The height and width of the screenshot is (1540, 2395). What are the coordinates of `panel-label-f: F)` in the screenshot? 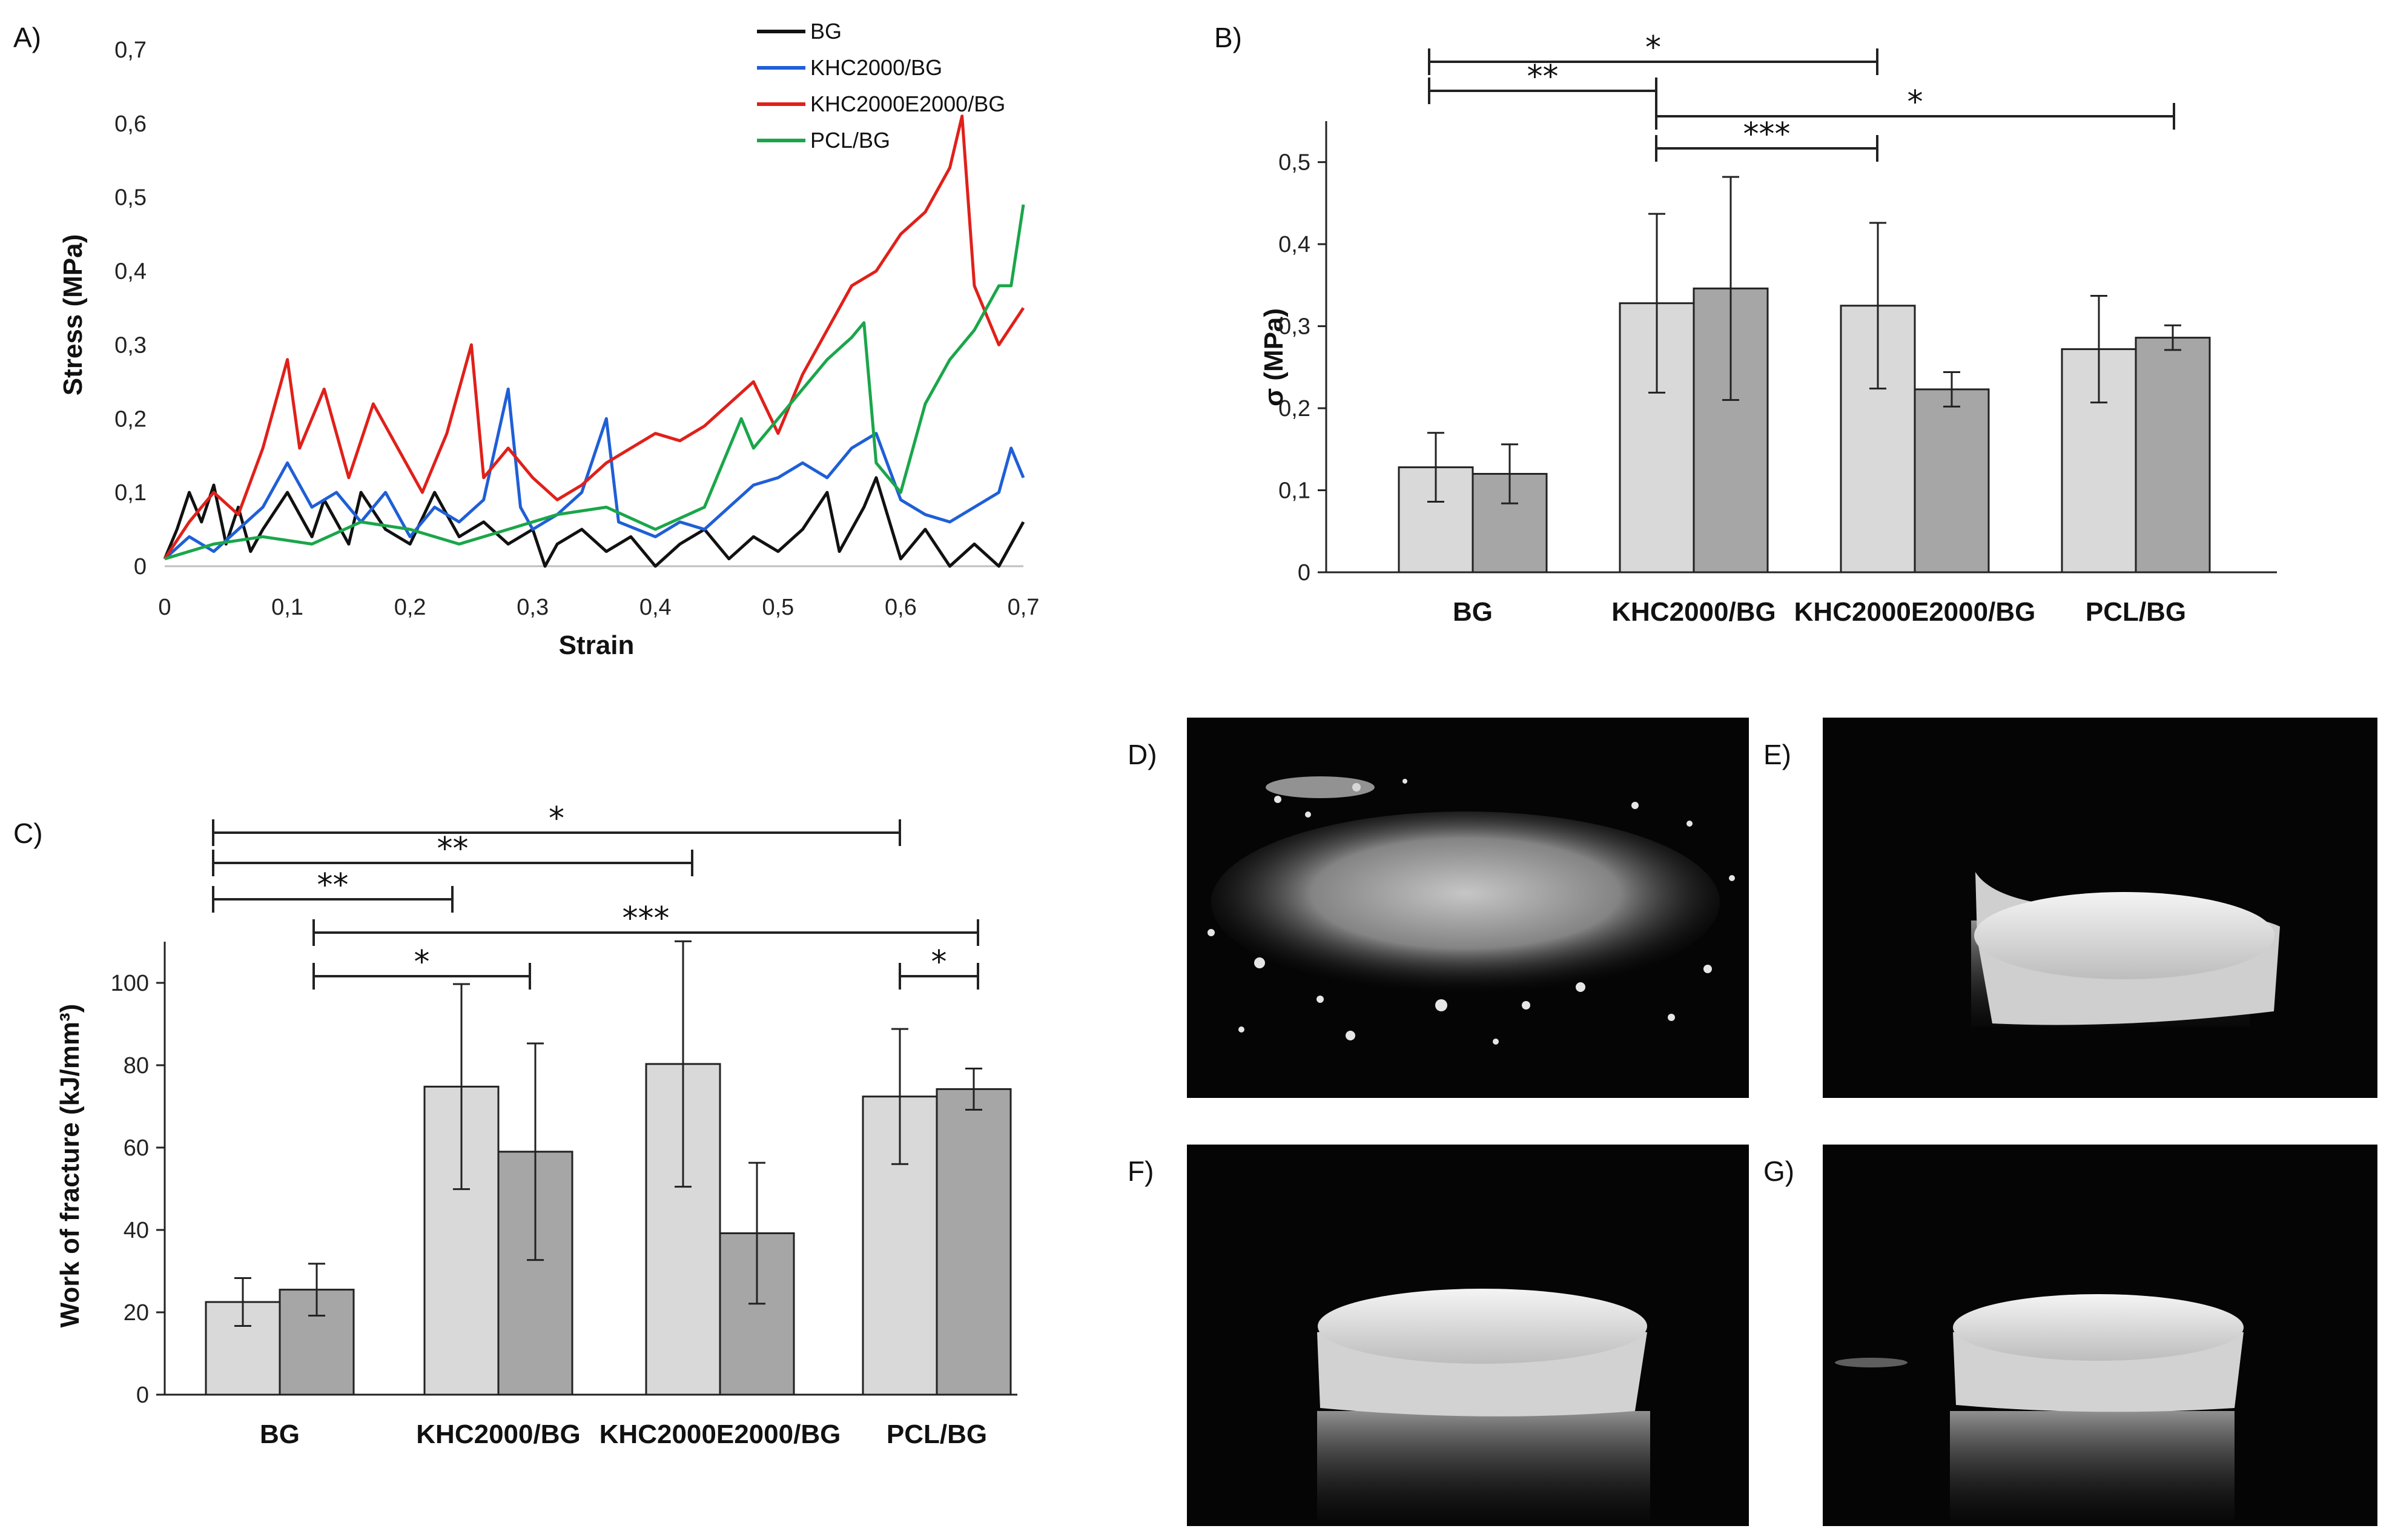 It's located at (1141, 1171).